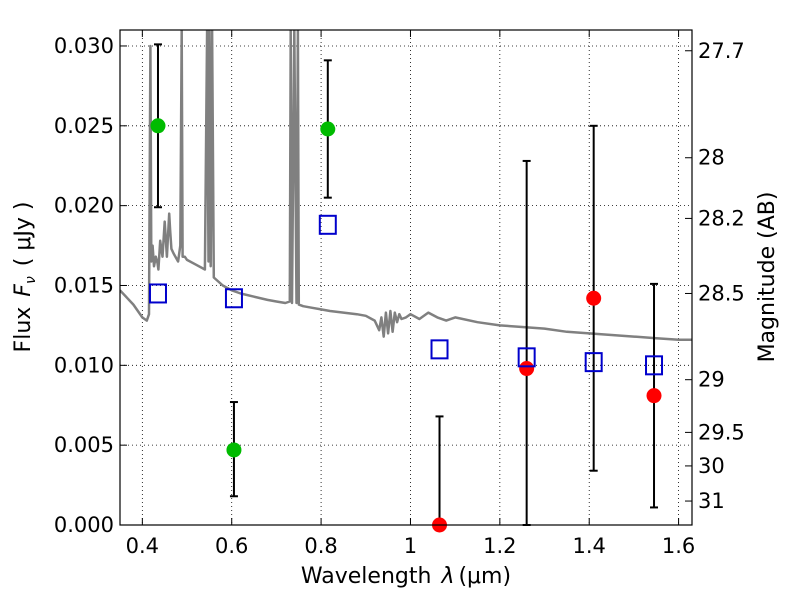 The image size is (800, 600). What do you see at coordinates (711, 501) in the screenshot?
I see `magnitude-tick-label: 31` at bounding box center [711, 501].